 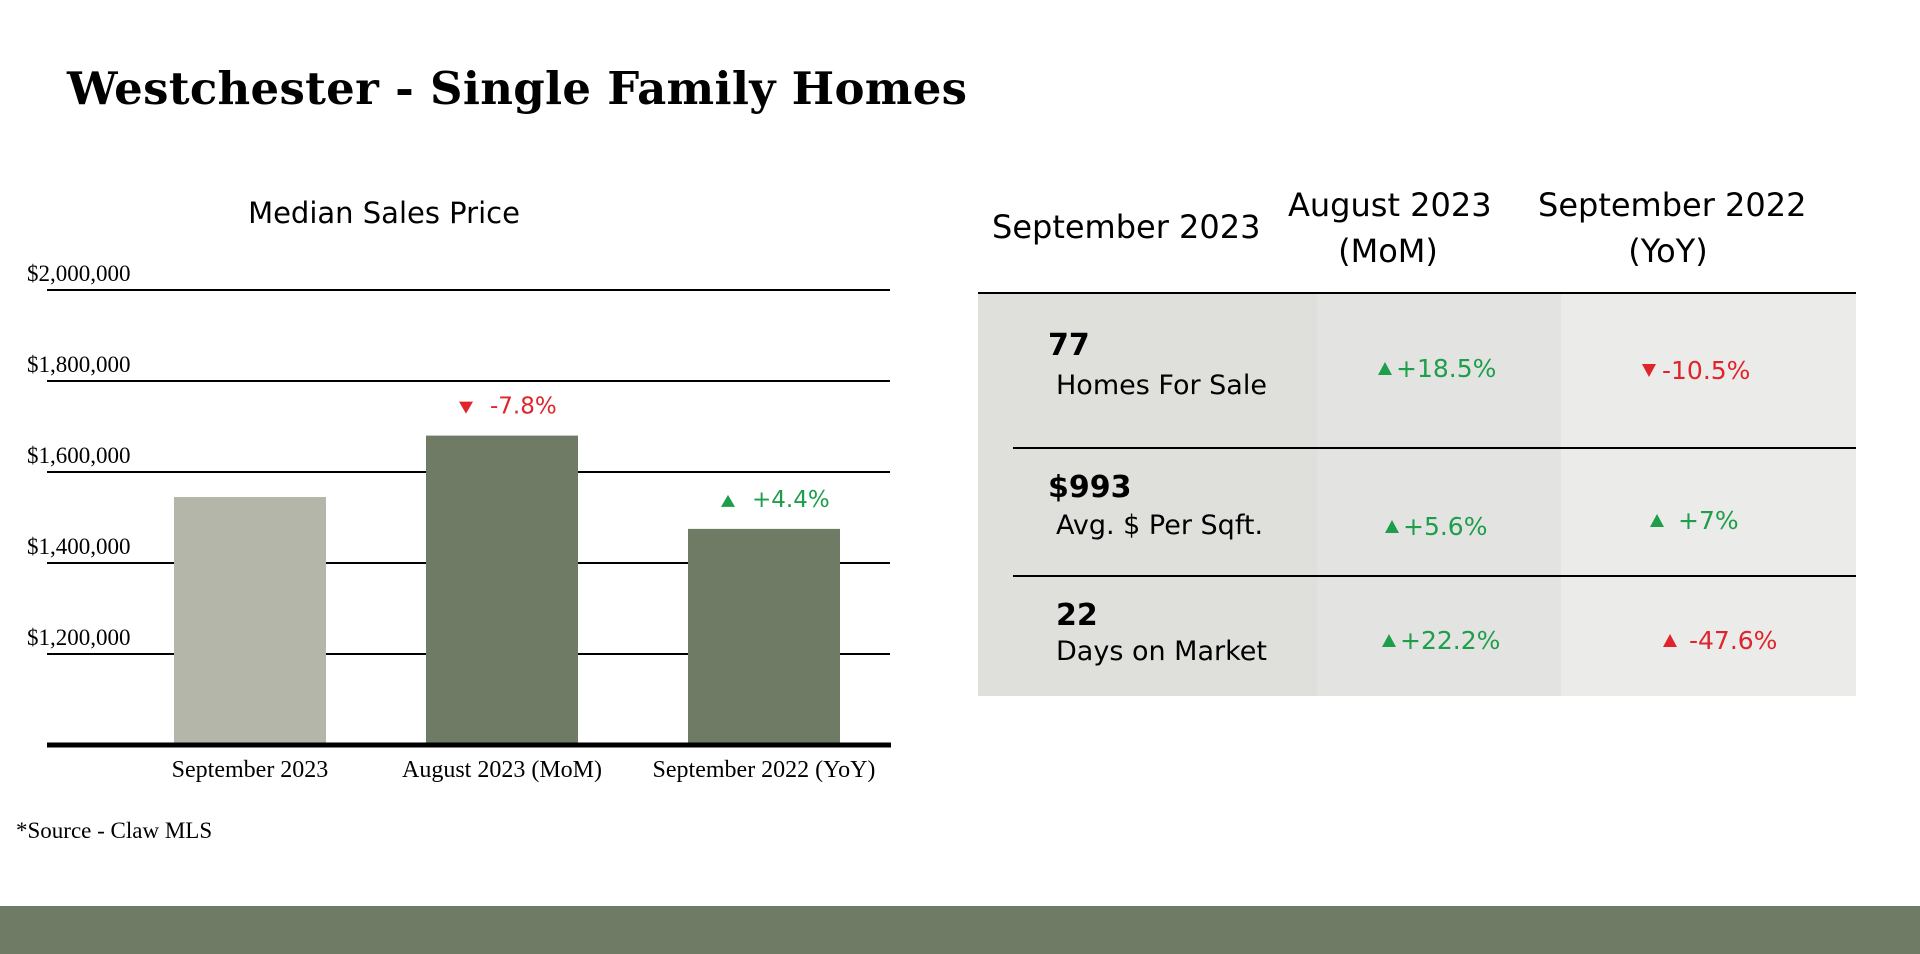 I want to click on header-mom-line2: (MoM), so click(x=1388, y=251).